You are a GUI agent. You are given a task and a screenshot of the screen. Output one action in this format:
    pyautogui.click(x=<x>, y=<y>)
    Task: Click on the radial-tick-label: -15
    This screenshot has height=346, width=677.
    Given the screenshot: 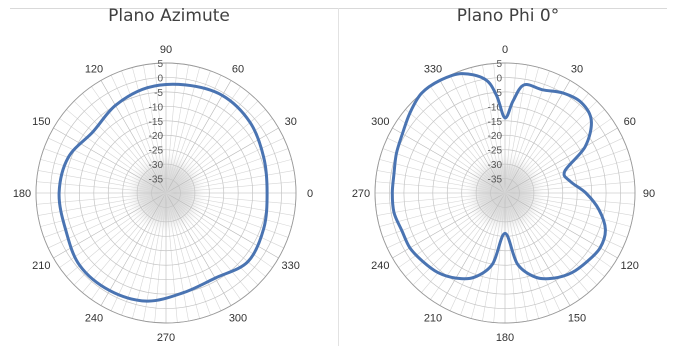 What is the action you would take?
    pyautogui.click(x=495, y=122)
    